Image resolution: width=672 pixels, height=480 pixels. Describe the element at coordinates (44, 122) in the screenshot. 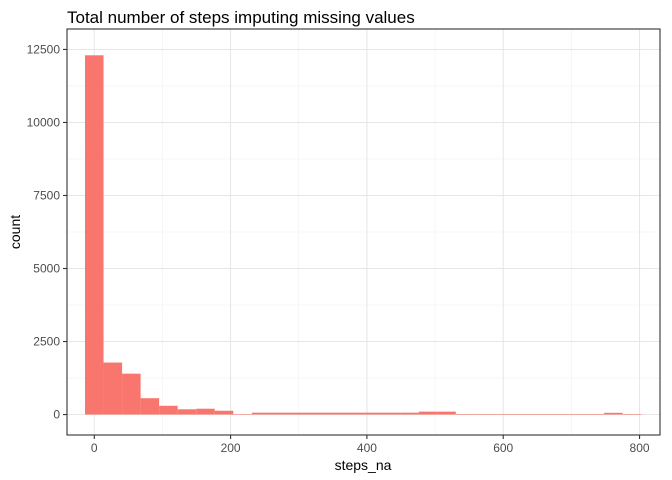

I see `y-tick-label: 10000` at that location.